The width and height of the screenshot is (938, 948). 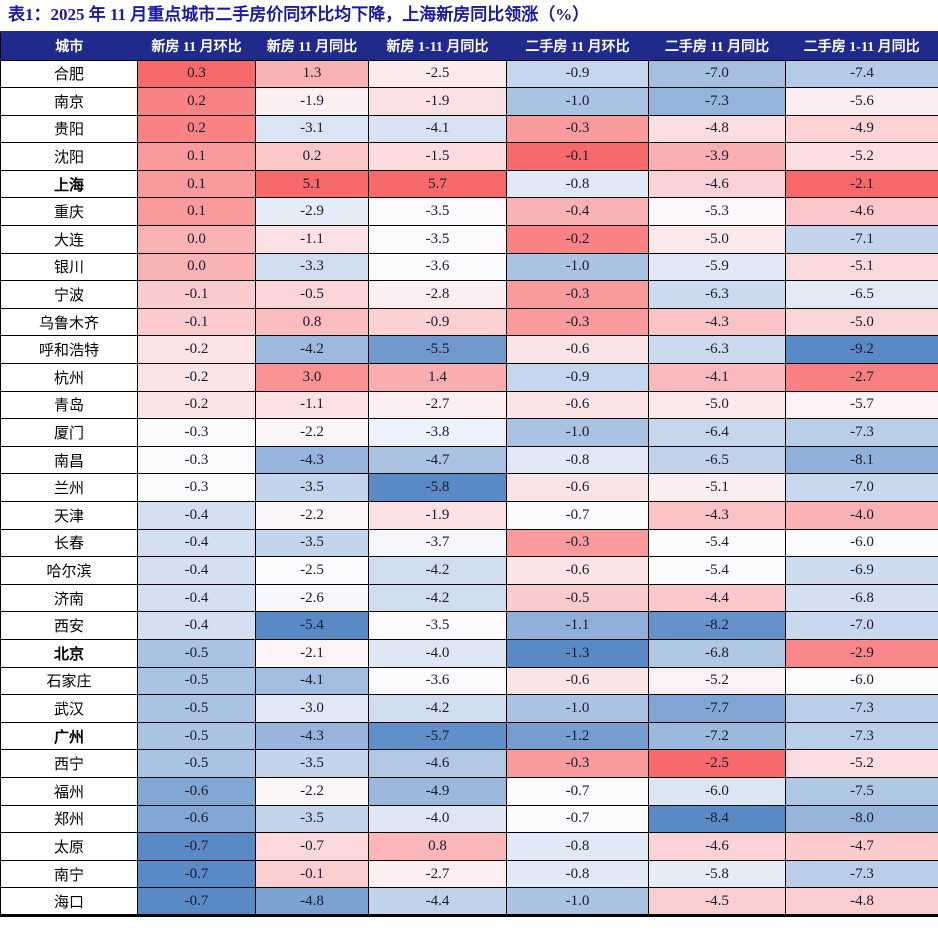 I want to click on value-cell: 5.7, so click(x=437, y=184).